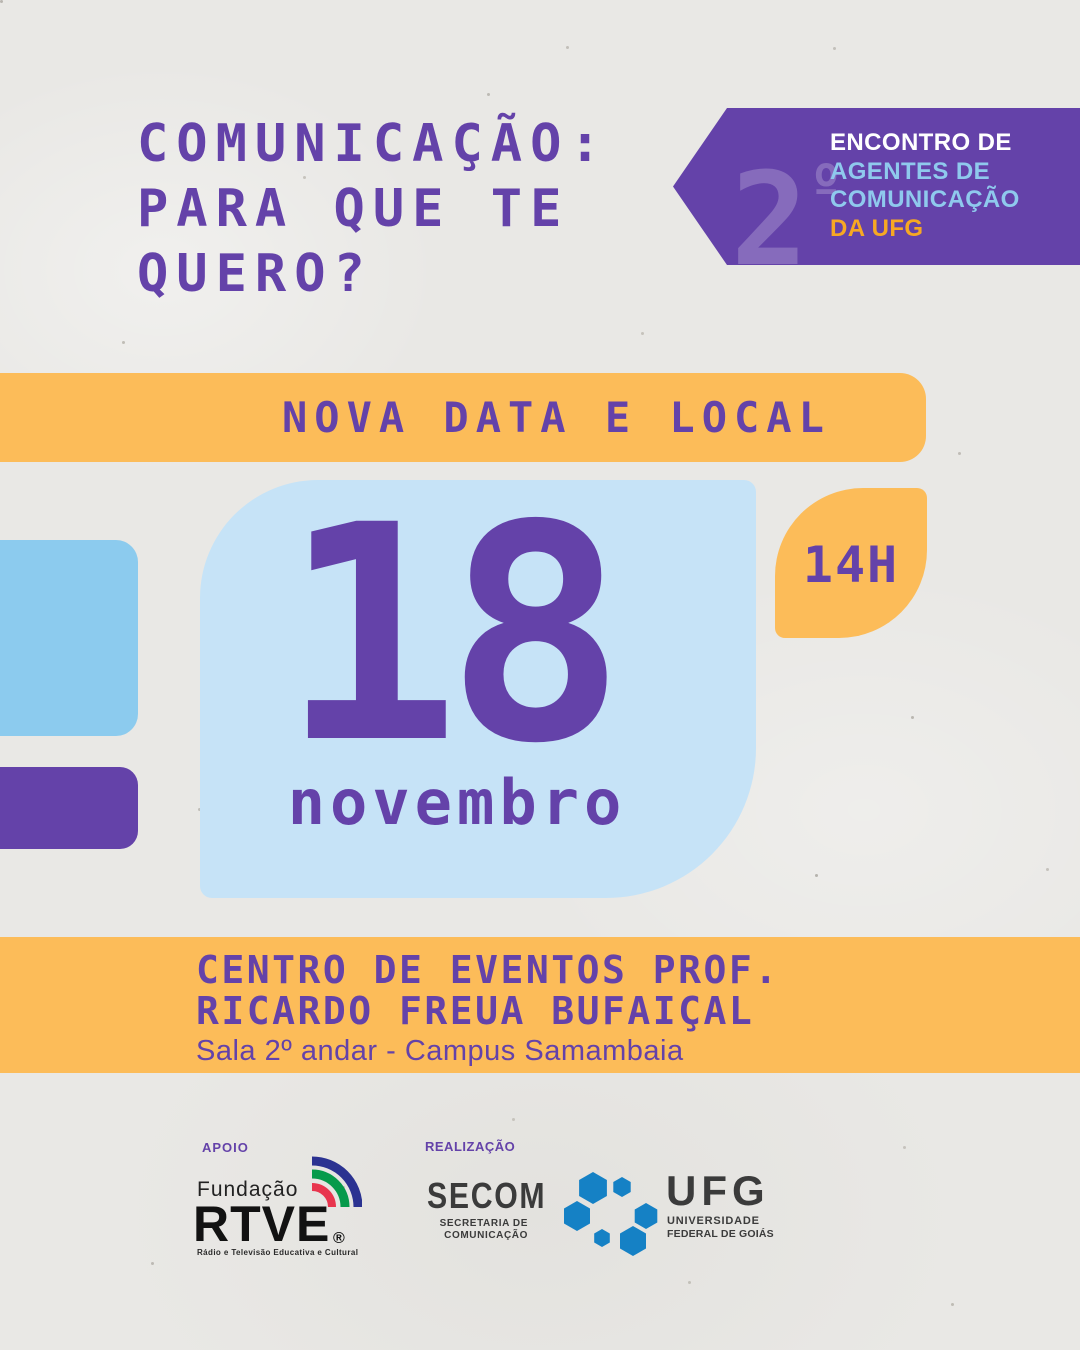 Image resolution: width=1080 pixels, height=1350 pixels. Describe the element at coordinates (487, 1195) in the screenshot. I see `secom-logo-name: SECOM` at that location.